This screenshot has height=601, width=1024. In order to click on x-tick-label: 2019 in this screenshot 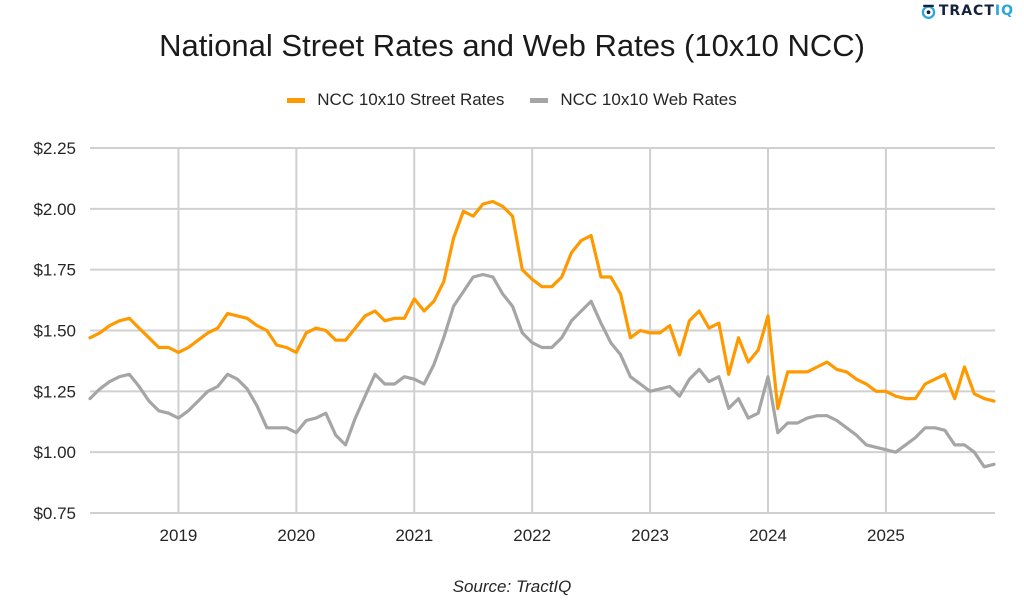, I will do `click(179, 535)`.